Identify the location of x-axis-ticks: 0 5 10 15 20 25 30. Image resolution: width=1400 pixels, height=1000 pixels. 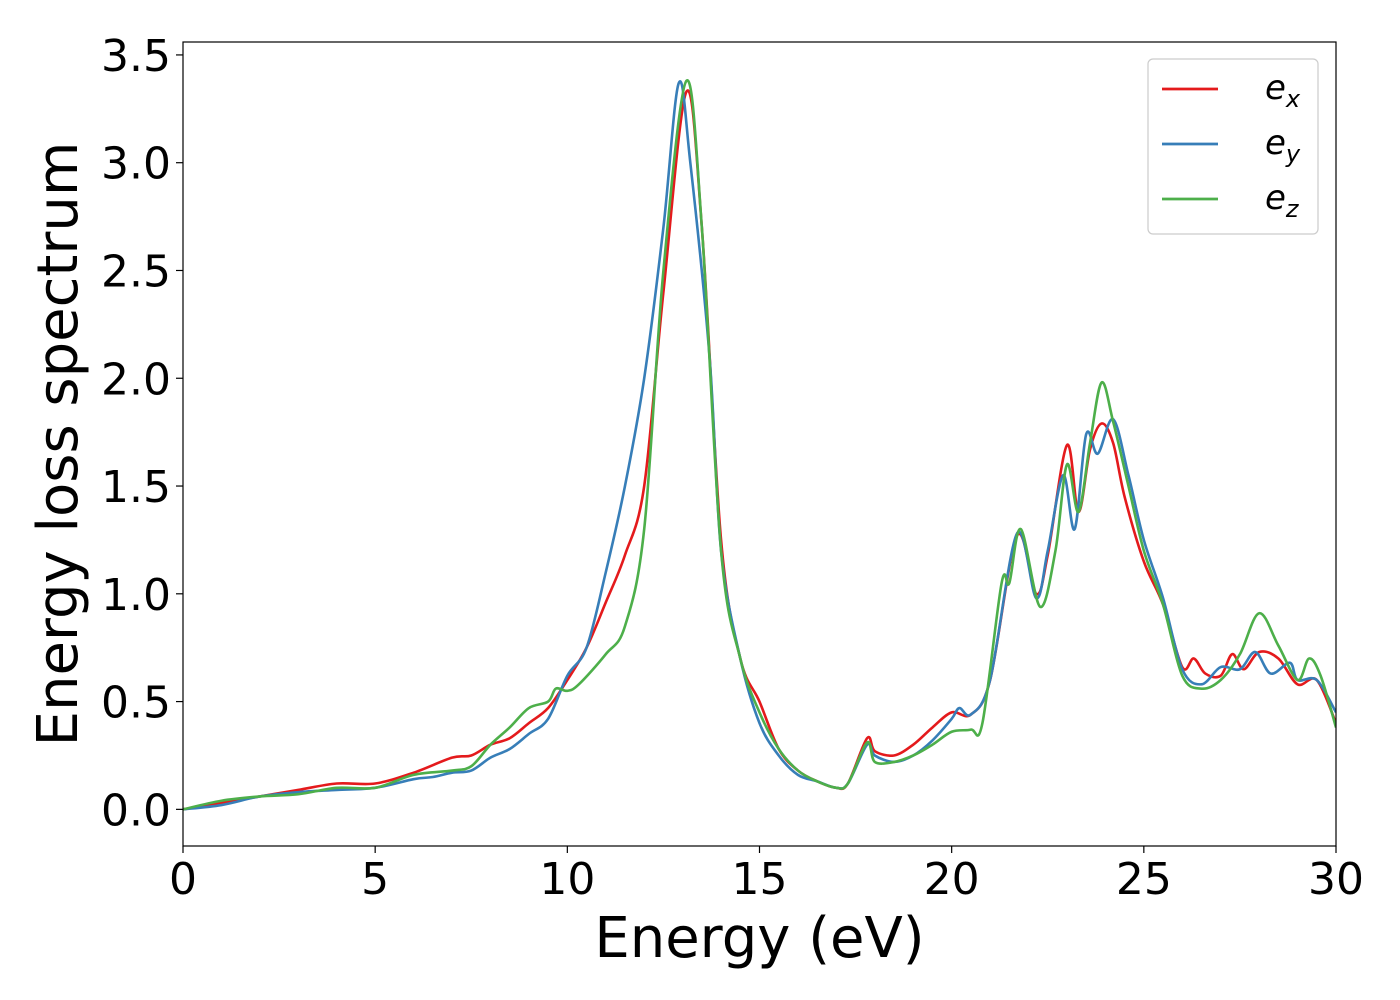
(766, 875).